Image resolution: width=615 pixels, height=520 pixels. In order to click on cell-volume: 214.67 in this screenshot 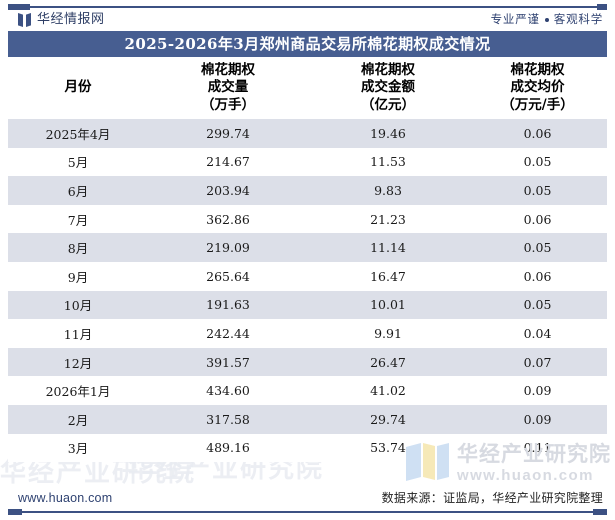, I will do `click(228, 162)`.